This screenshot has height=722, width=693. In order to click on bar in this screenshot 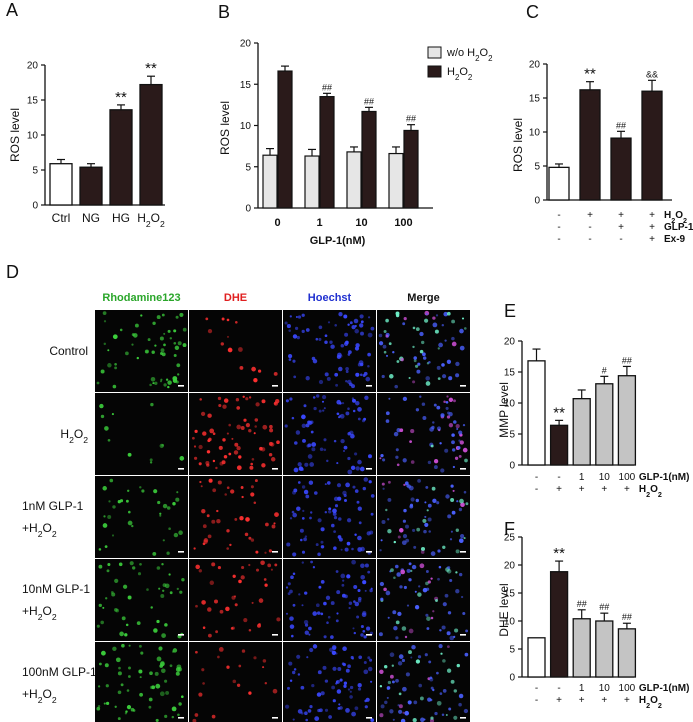, I will do `click(559, 183)`.